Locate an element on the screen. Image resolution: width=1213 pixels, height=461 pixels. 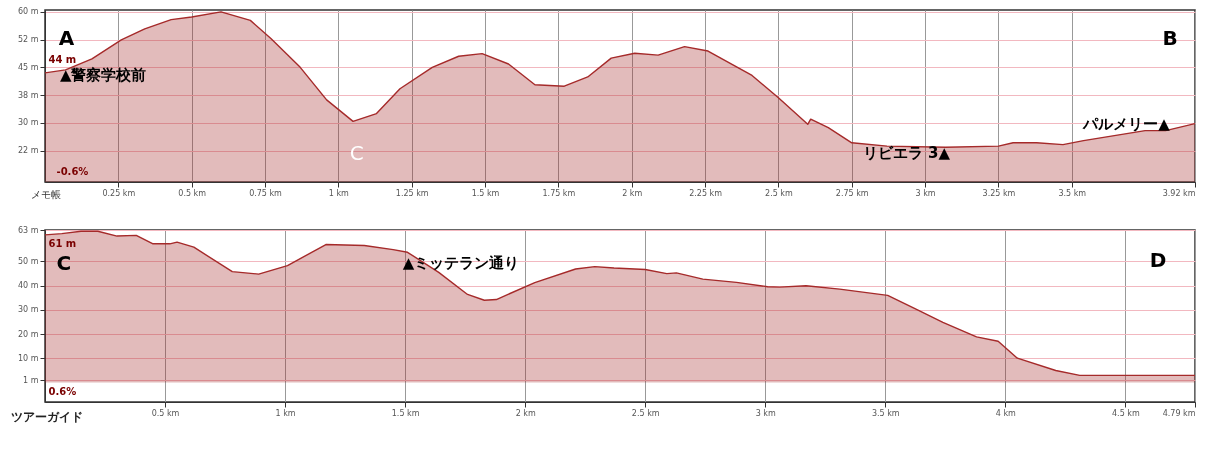
y-tick-label: 60 m is located at coordinates (28, 12).